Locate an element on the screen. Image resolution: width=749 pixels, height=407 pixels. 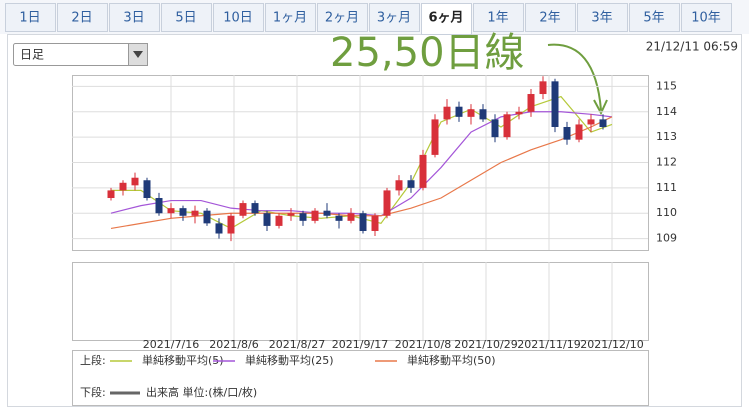
tab-label: 1年 is located at coordinates (497, 18).